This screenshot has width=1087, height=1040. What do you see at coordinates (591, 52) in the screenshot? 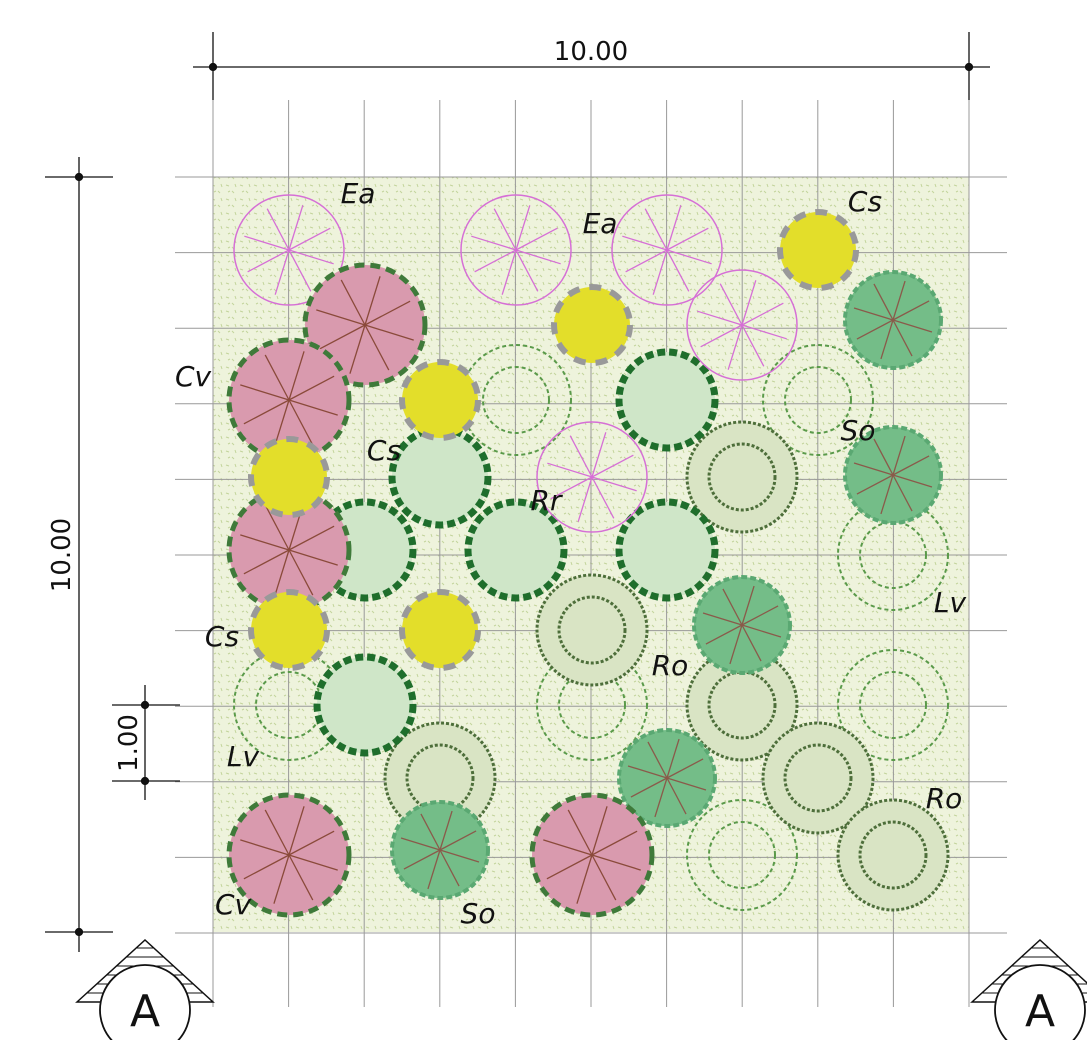
I see `width-dimension: 10.00` at bounding box center [591, 52].